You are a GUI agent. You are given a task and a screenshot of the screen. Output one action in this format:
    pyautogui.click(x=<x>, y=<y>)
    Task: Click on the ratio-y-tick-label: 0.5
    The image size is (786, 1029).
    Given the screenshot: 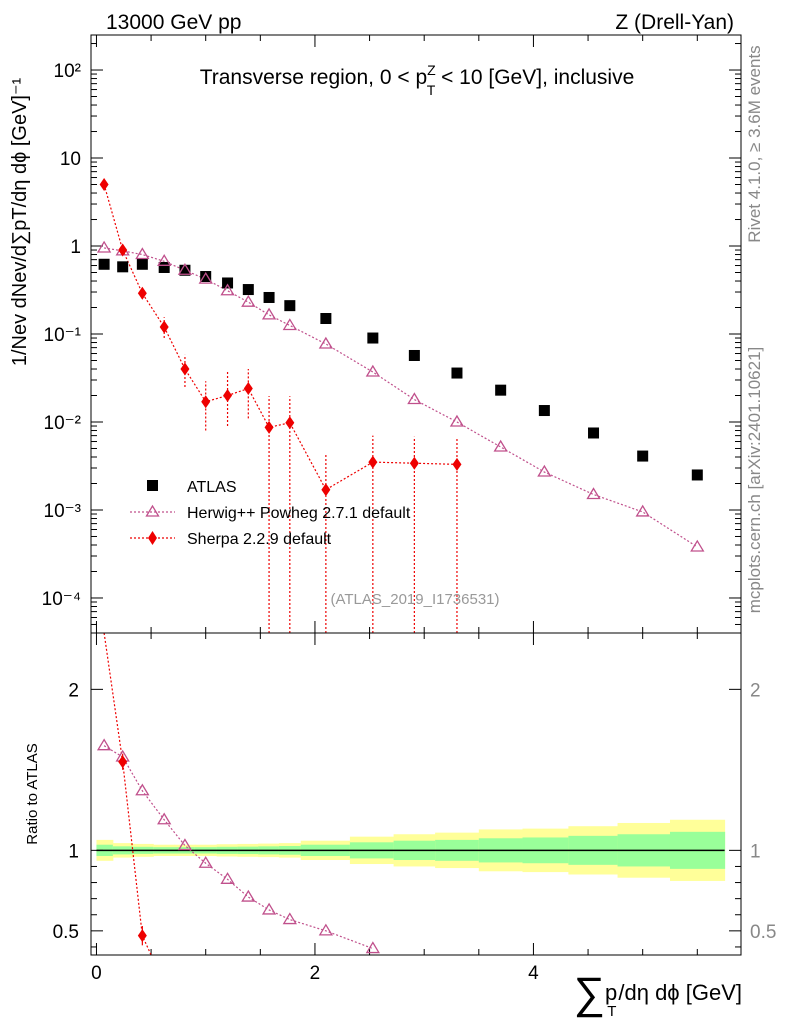 What is the action you would take?
    pyautogui.click(x=66, y=932)
    